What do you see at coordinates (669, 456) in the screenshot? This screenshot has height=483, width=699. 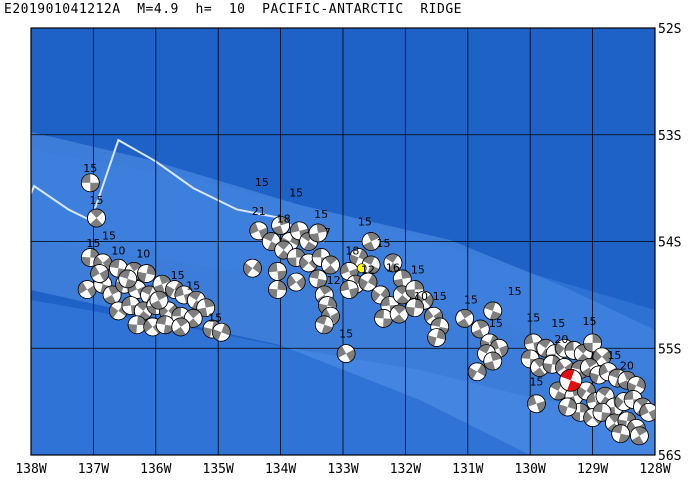 I see `latitude-tick-label: 56S` at bounding box center [669, 456].